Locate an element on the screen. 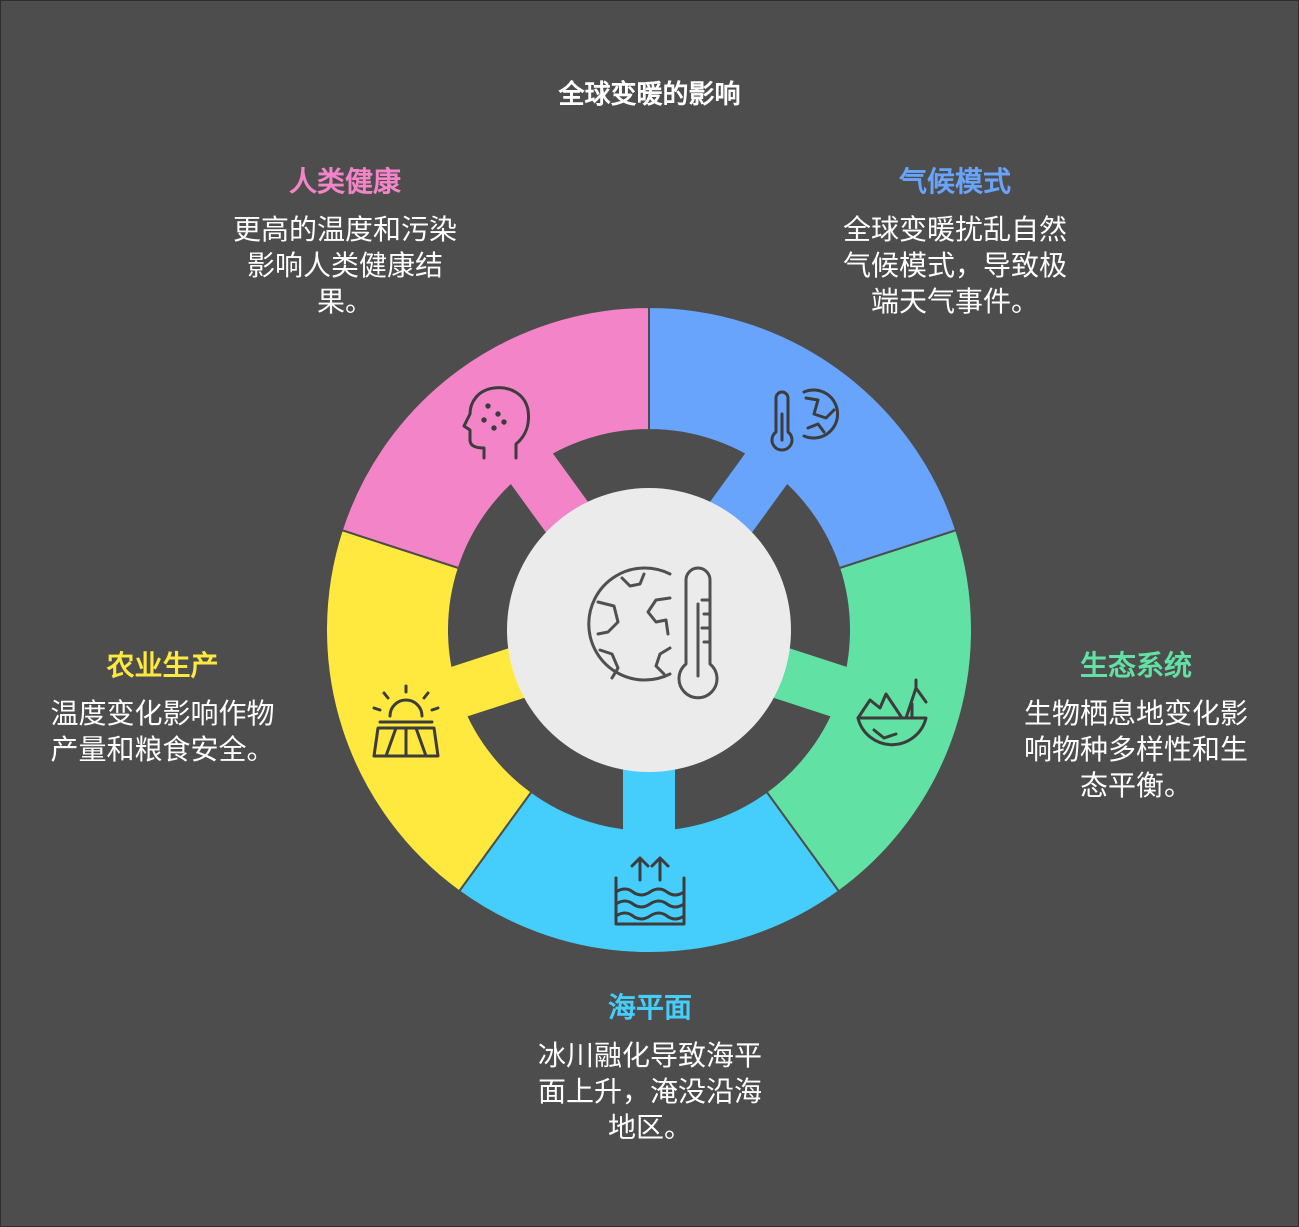  thermometer-globe-icon is located at coordinates (805, 420).